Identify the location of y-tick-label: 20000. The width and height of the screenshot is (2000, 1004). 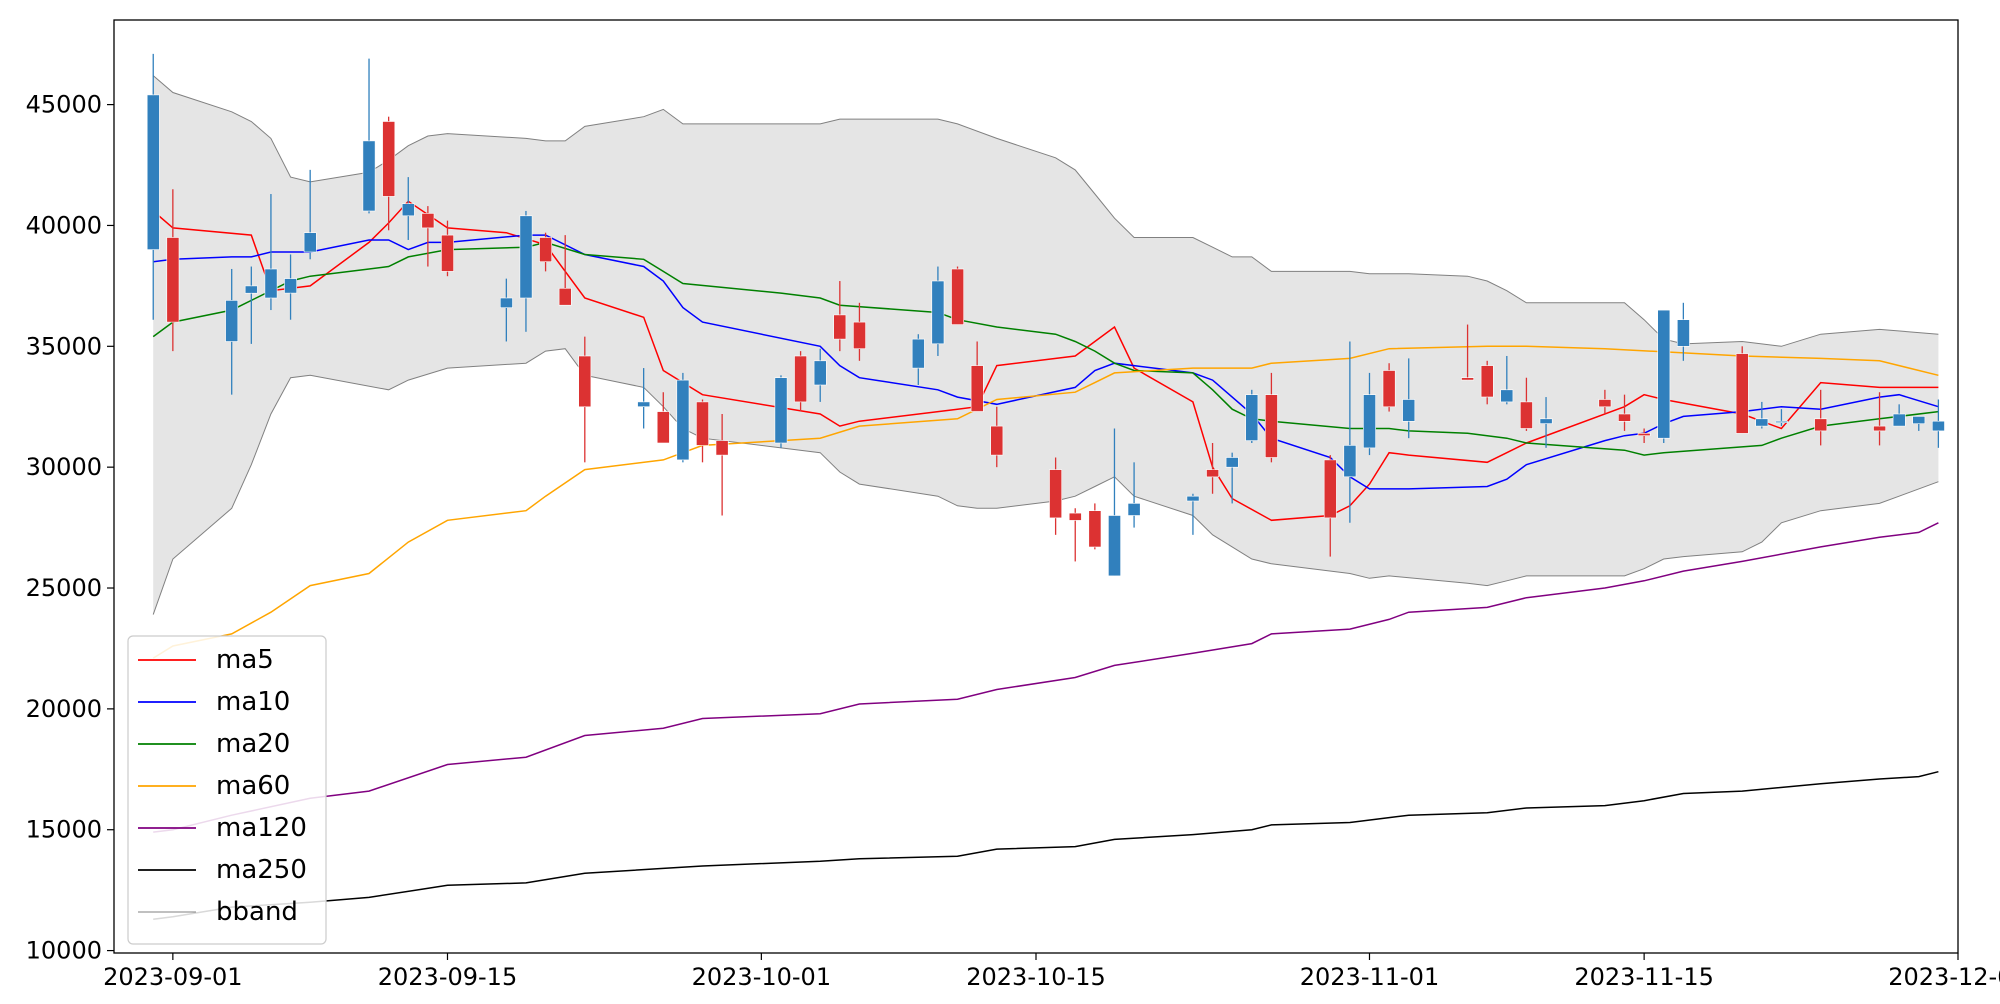
(64, 709).